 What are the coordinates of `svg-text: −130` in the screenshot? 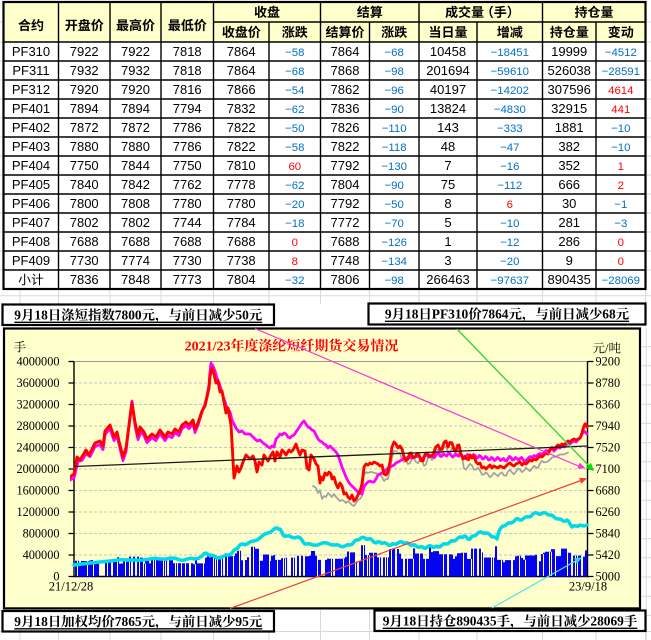 It's located at (394, 167).